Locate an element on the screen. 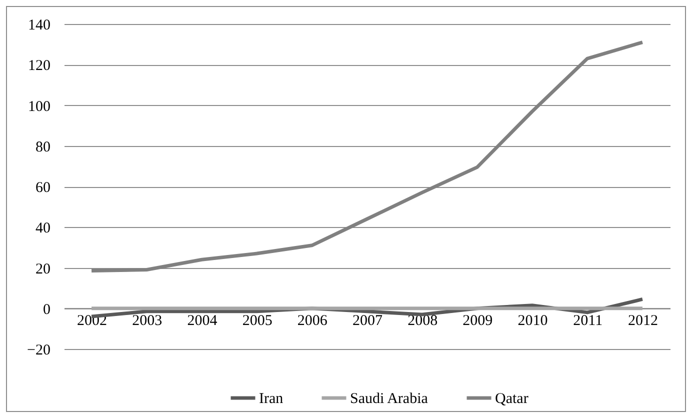 This screenshot has height=416, width=689. x-tick-label: 2003 is located at coordinates (147, 320).